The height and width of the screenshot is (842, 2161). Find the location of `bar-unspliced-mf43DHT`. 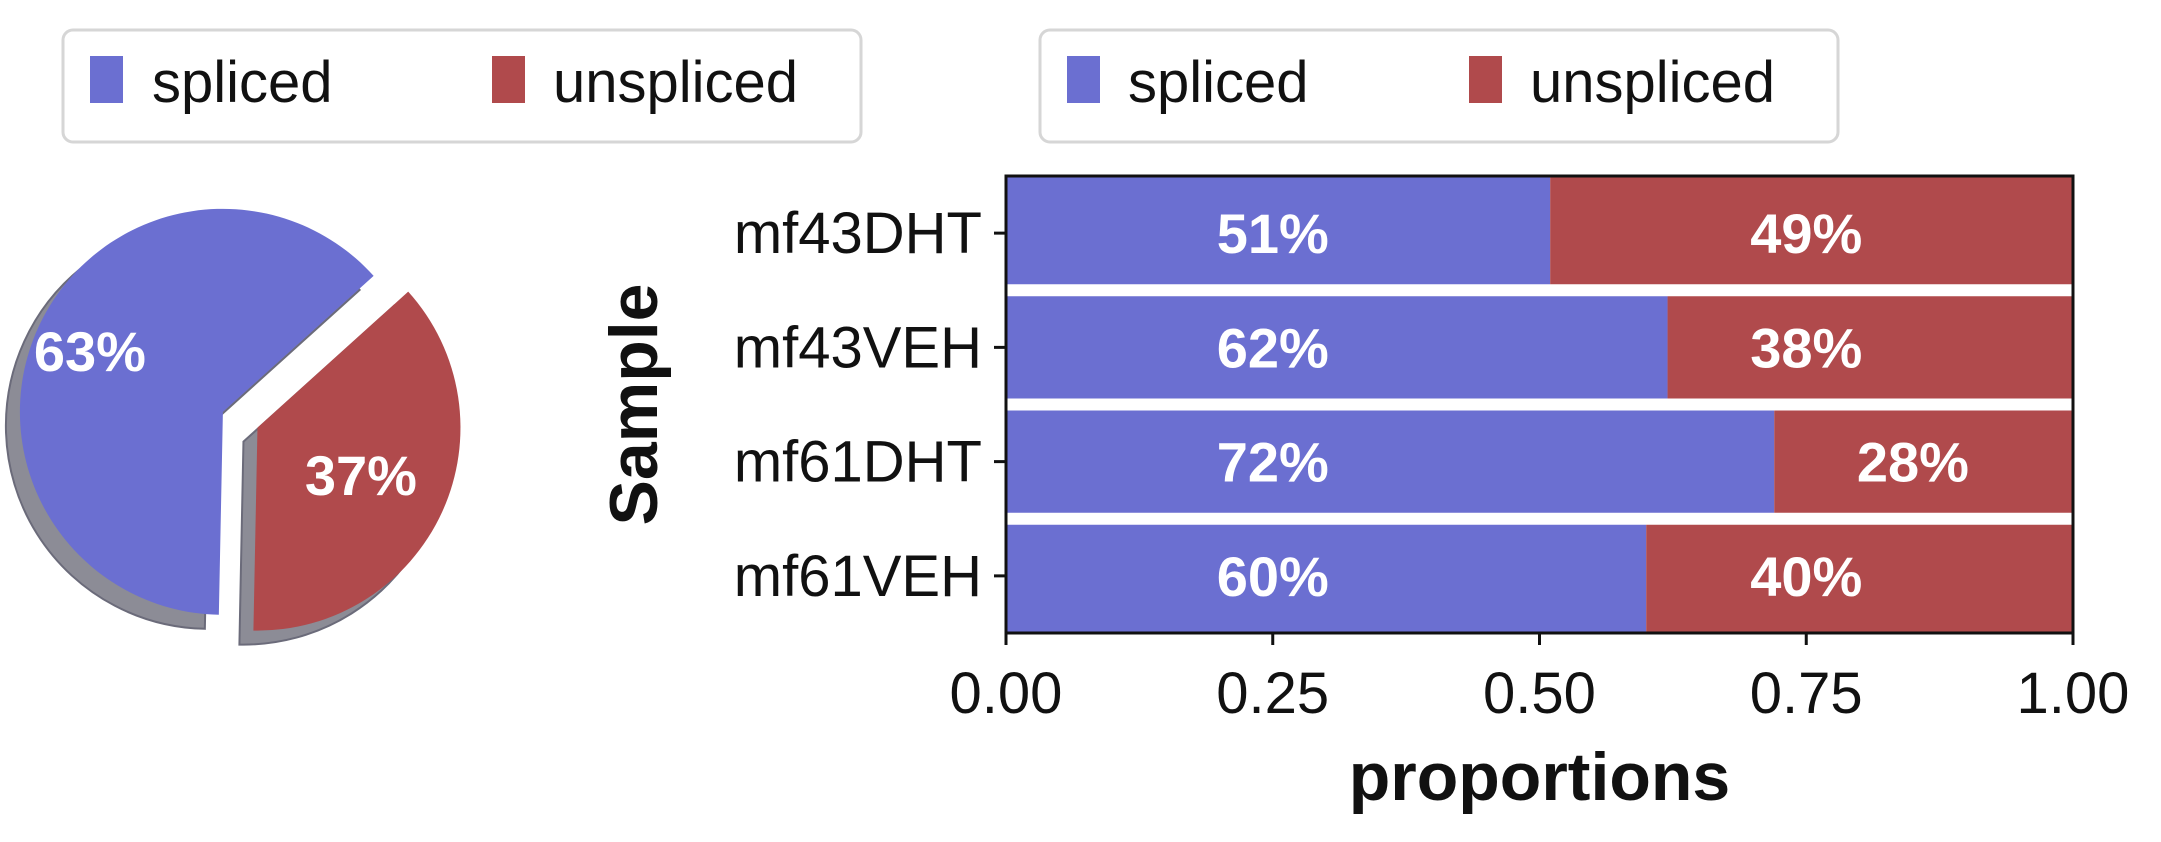

bar-unspliced-mf43DHT is located at coordinates (1811, 230).